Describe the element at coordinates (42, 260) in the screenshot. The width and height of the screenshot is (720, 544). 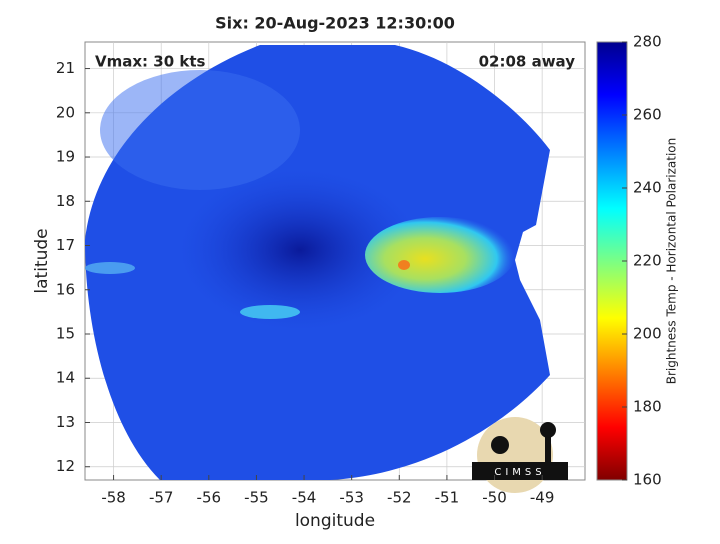
I see `y-axis-label: latitude` at that location.